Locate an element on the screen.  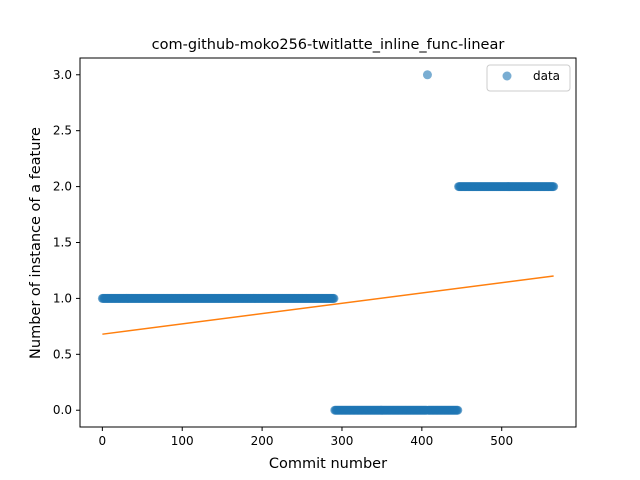
legend-marker is located at coordinates (507, 76).